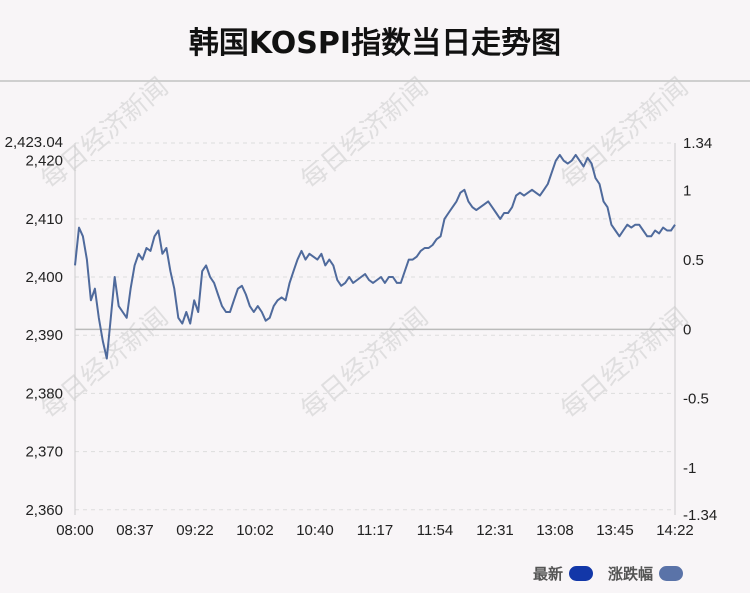 This screenshot has width=750, height=593. Describe the element at coordinates (34, 142) in the screenshot. I see `y-left-top-label: 2,423.04` at that location.